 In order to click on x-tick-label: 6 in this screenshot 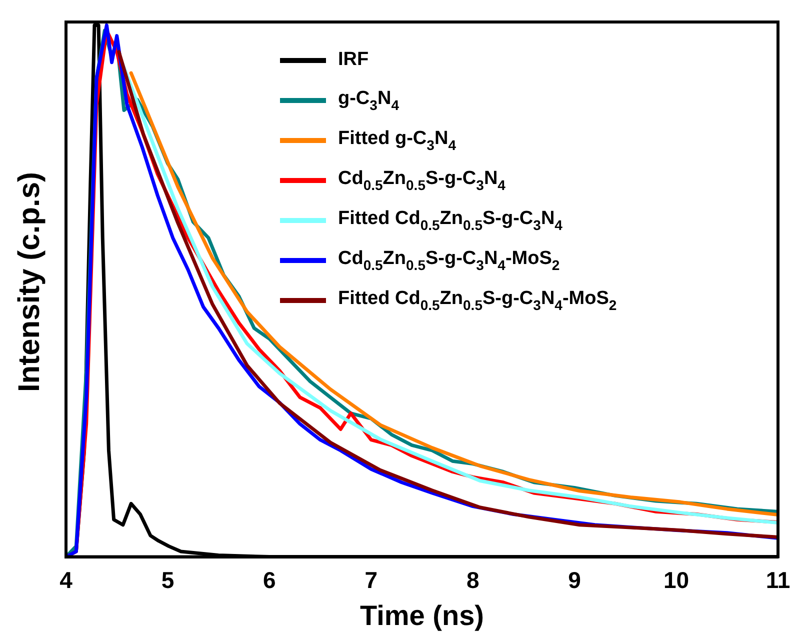, I will do `click(269, 579)`.